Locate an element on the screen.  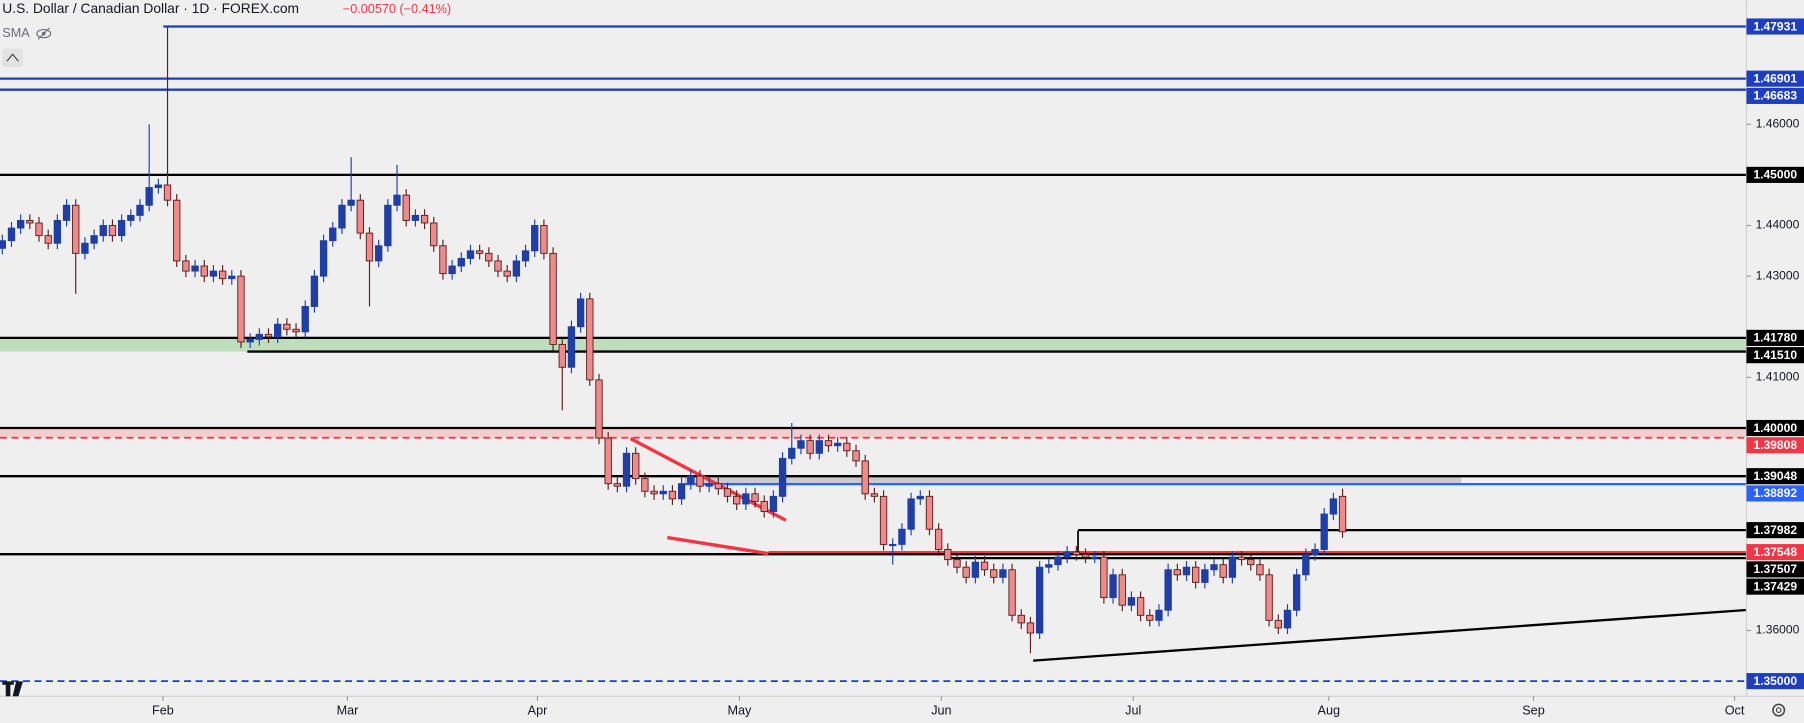
trend-line is located at coordinates (1390, 635).